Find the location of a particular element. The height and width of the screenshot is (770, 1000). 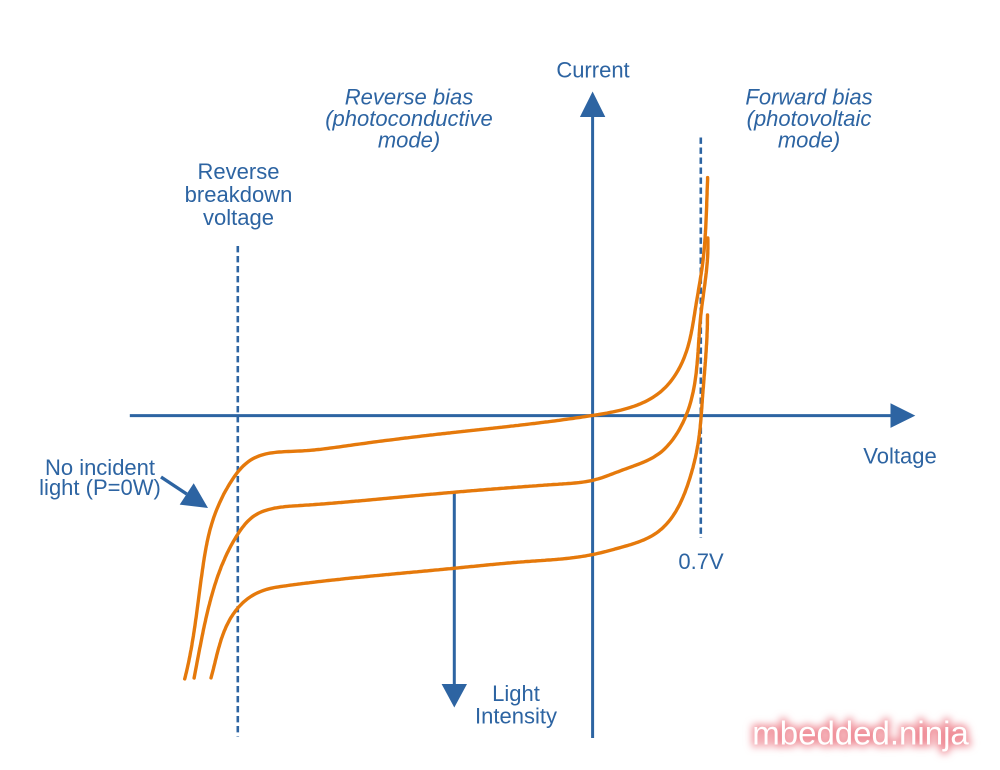

svg-text: Reverse is located at coordinates (239, 171).